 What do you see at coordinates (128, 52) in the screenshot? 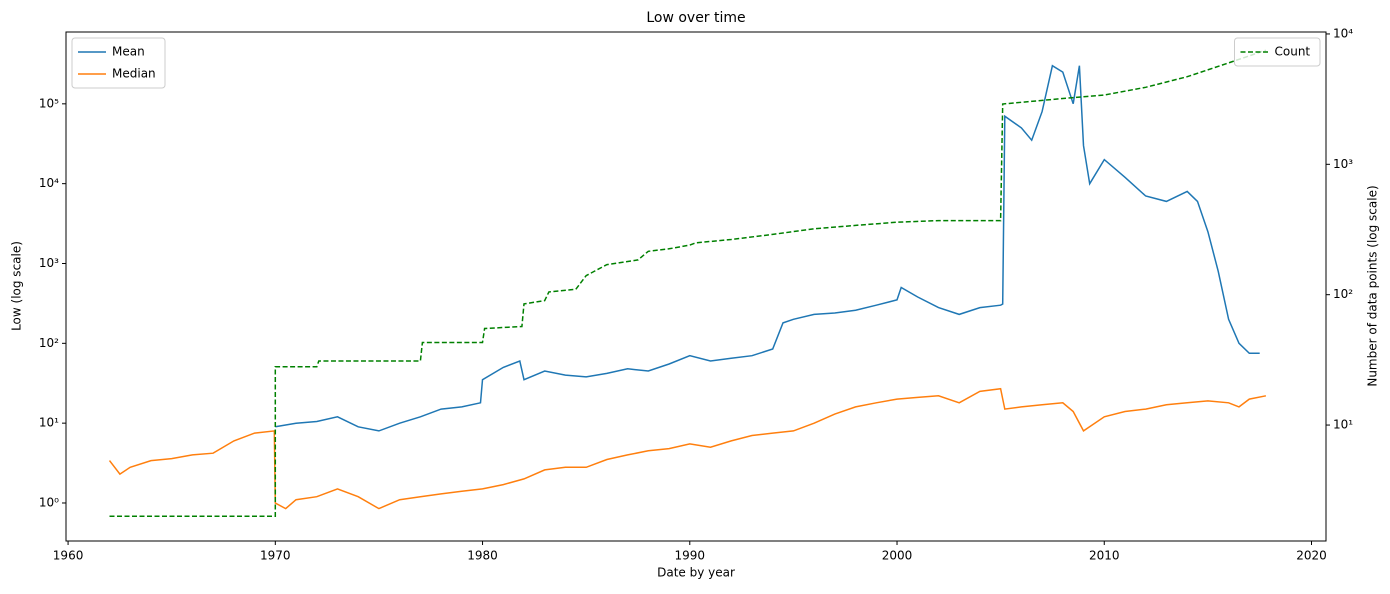
I see `legend-label: Mean` at bounding box center [128, 52].